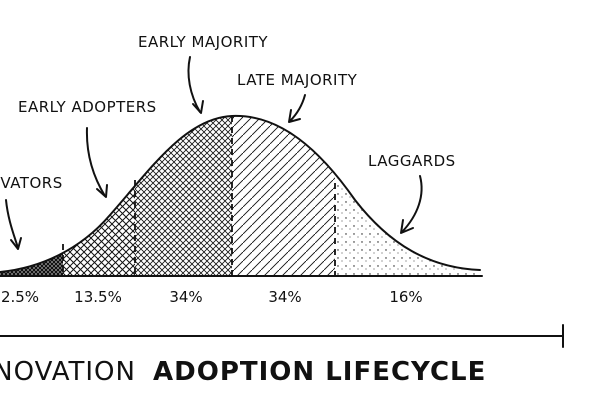 The image size is (600, 400). What do you see at coordinates (411, 204) in the screenshot?
I see `arrow-laggards` at bounding box center [411, 204].